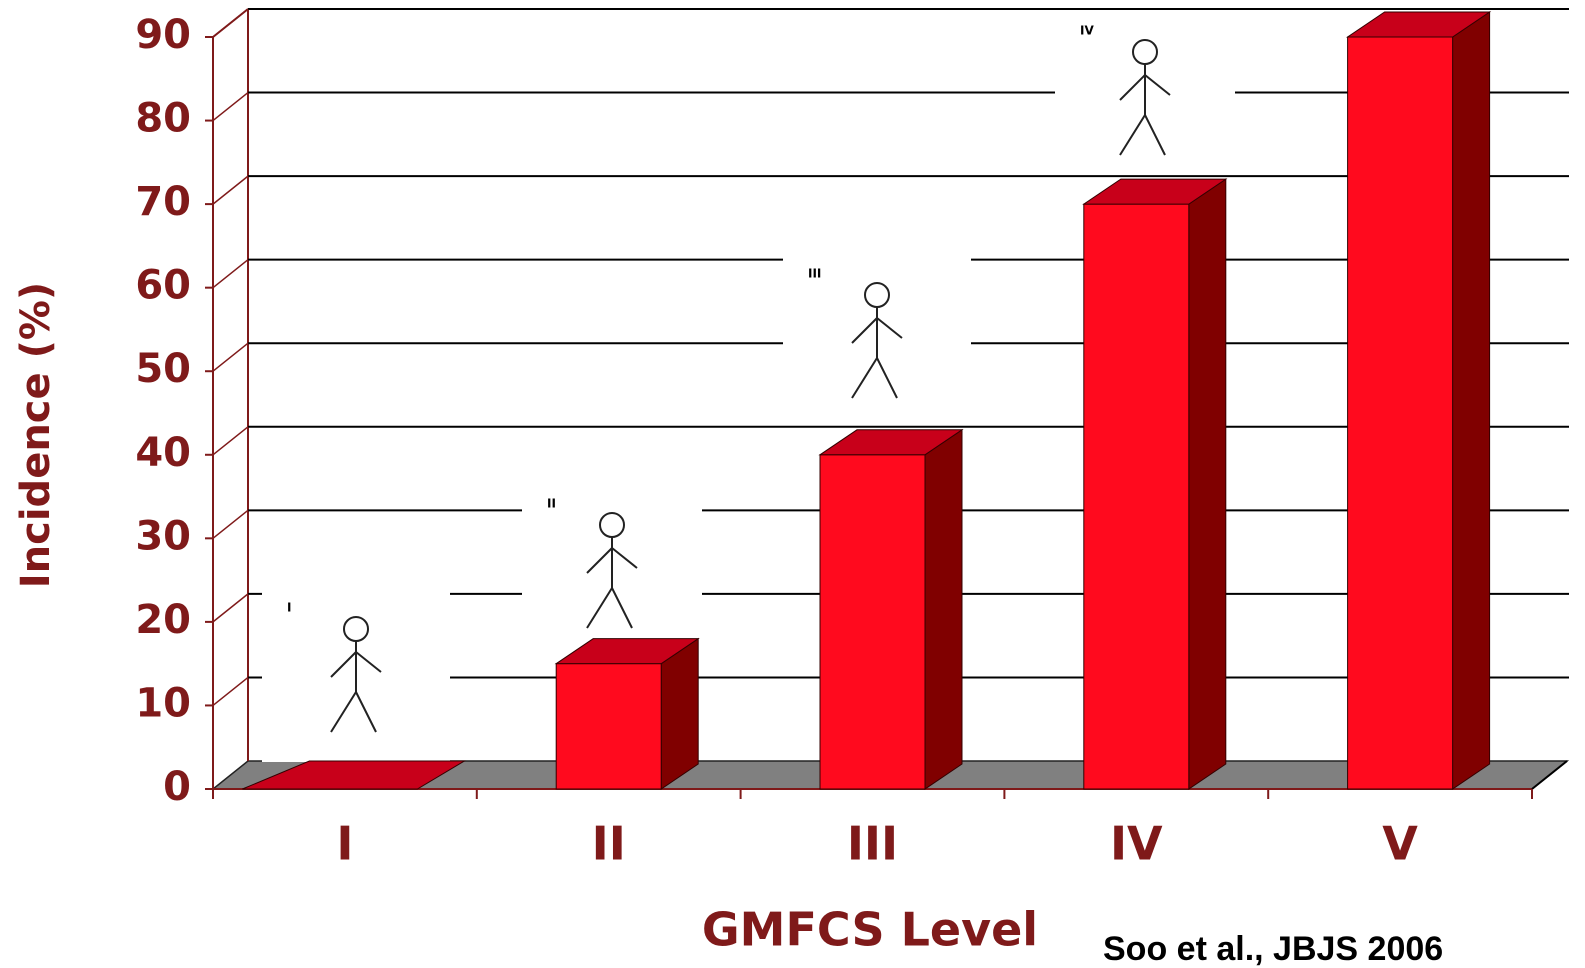 This screenshot has width=1585, height=968. Describe the element at coordinates (1087, 31) in the screenshot. I see `illustration-label: IV` at that location.